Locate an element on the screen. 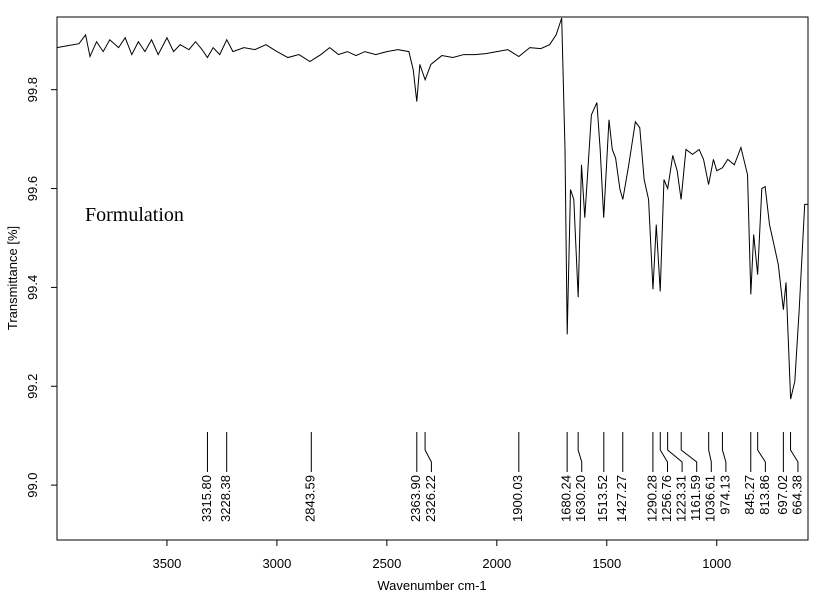 The image size is (827, 604). peak-label: 1036.61 is located at coordinates (710, 498).